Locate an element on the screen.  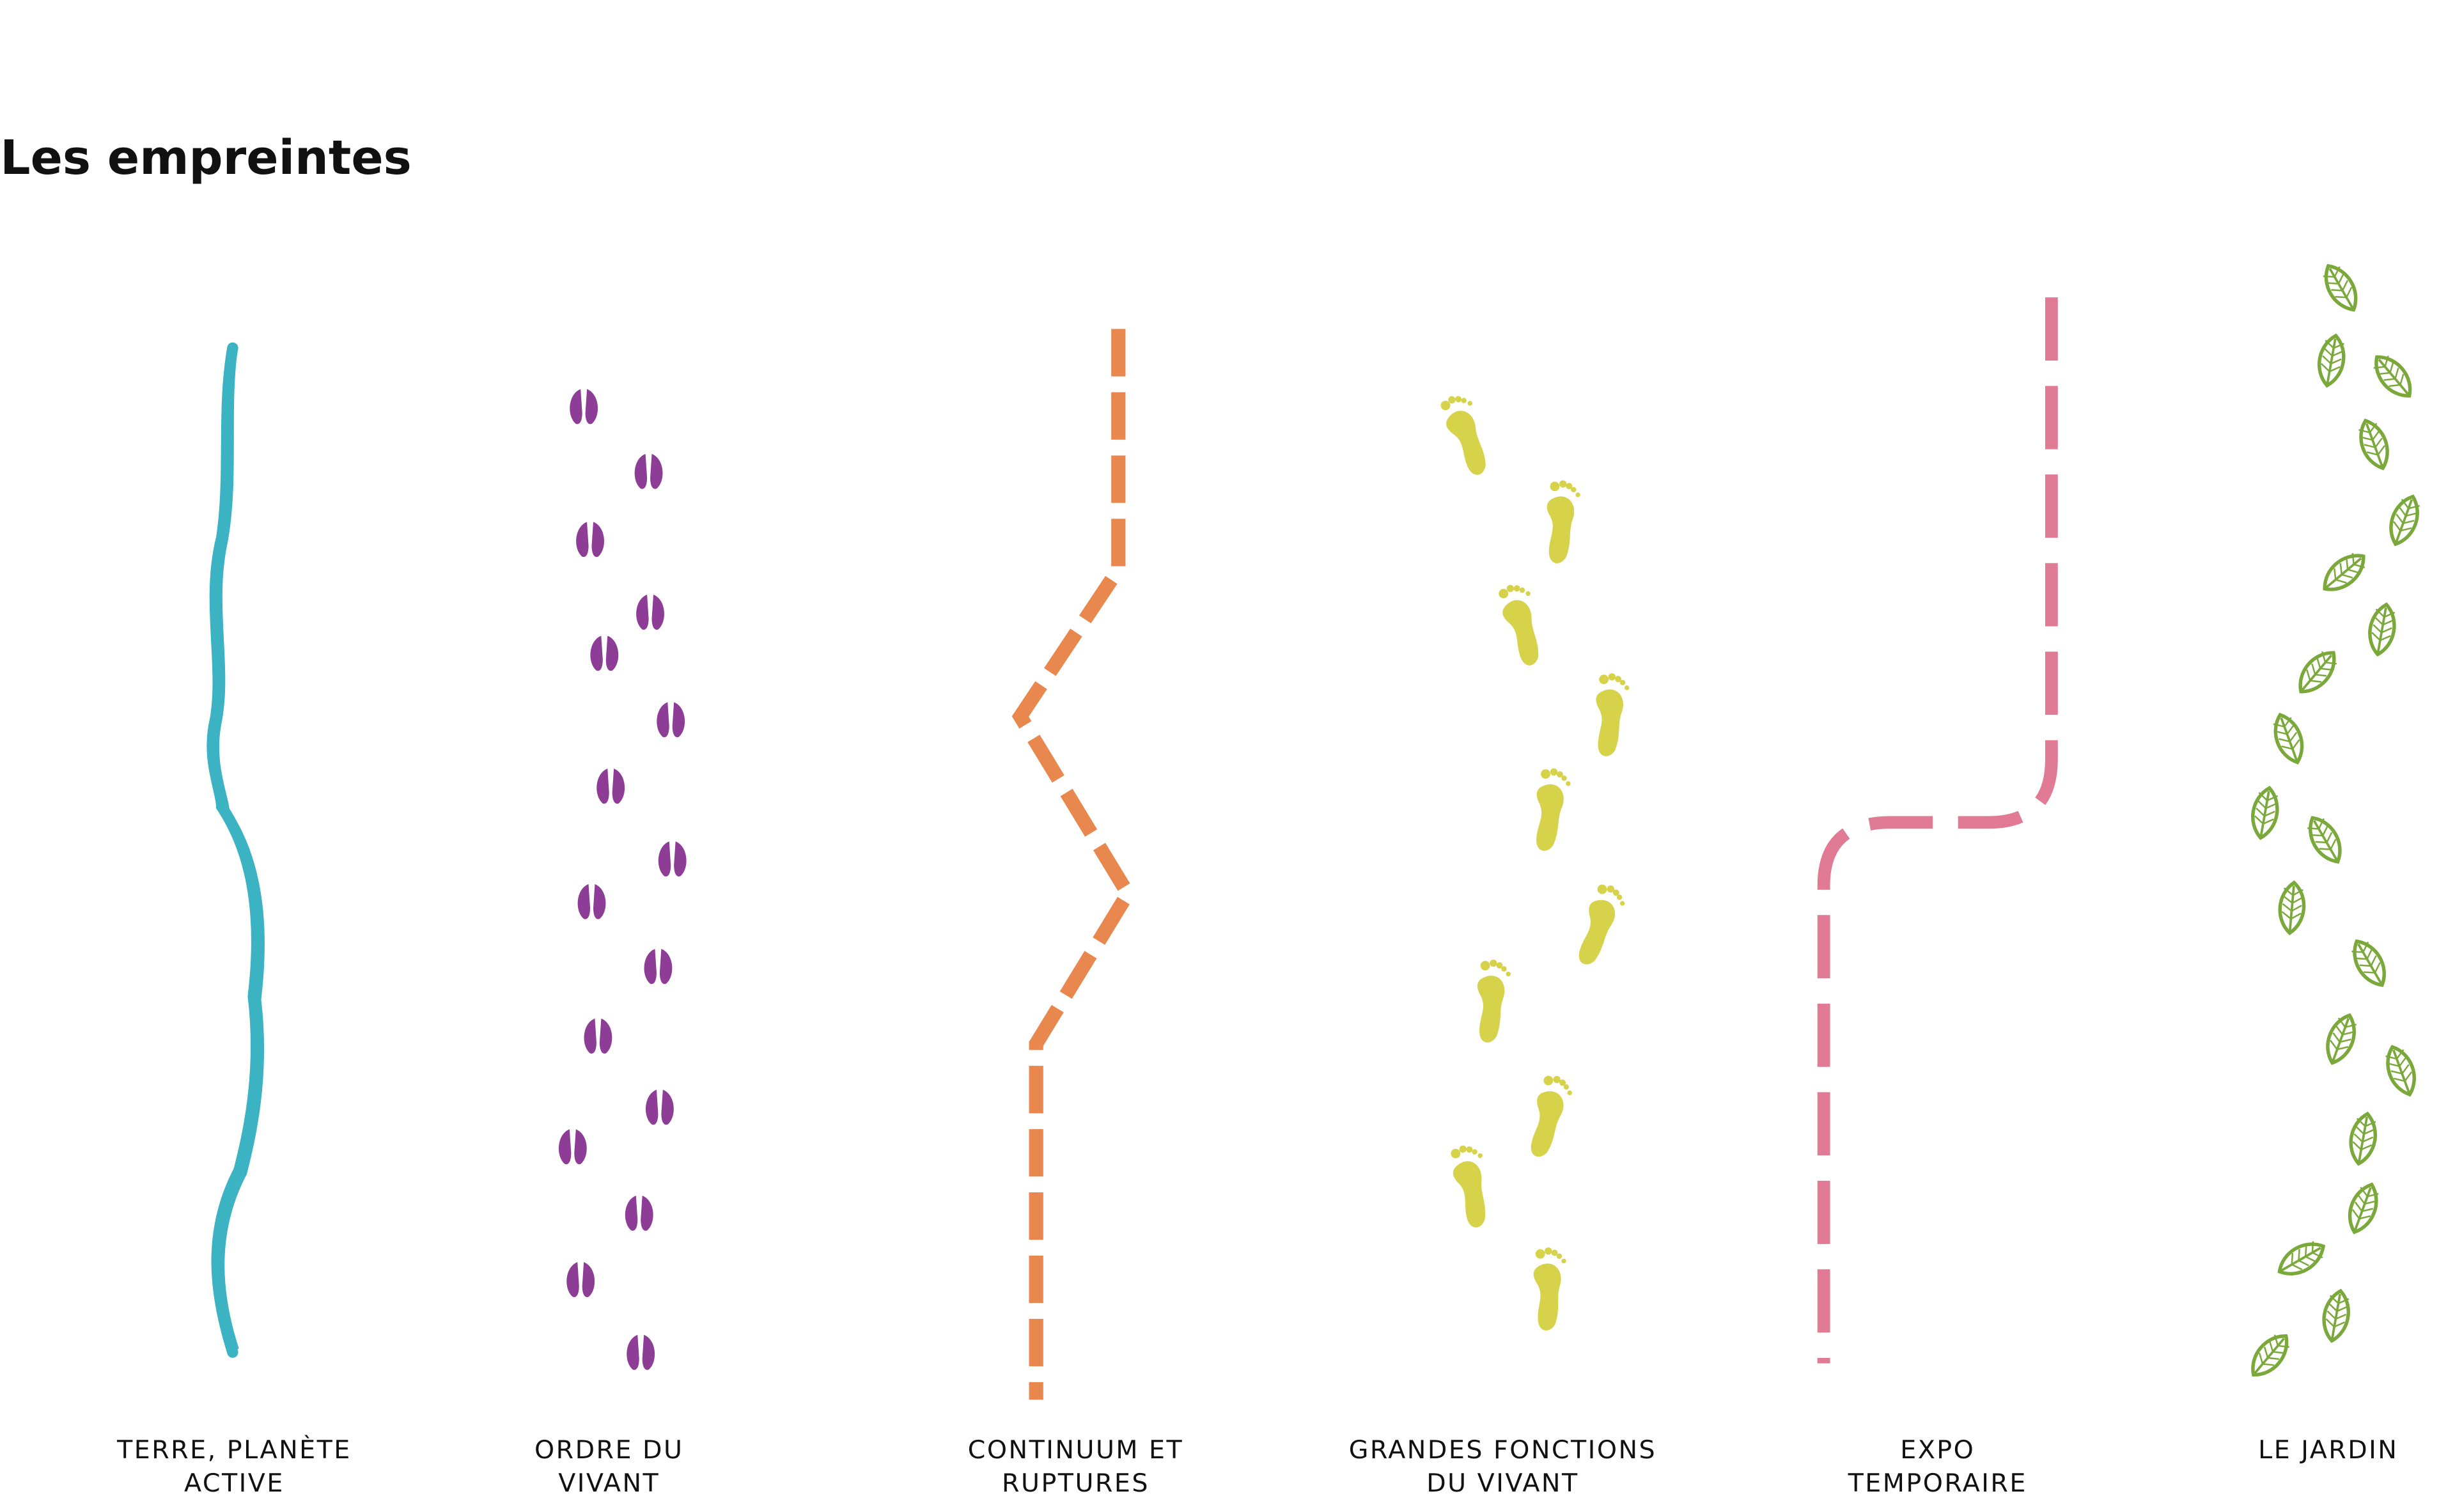
pink-dashed-line is located at coordinates (1937, 830).